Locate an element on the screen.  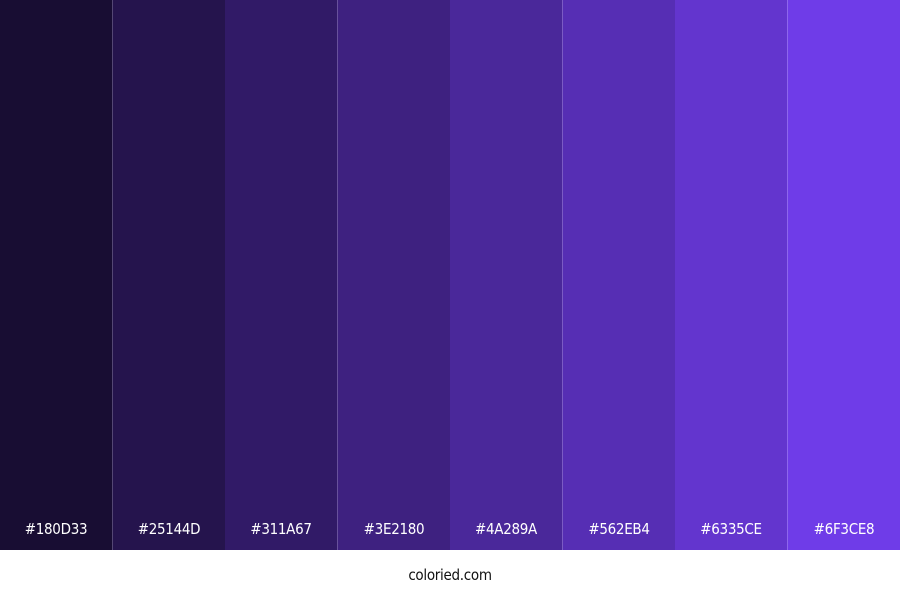
site-footer: coloried.com is located at coordinates (450, 575).